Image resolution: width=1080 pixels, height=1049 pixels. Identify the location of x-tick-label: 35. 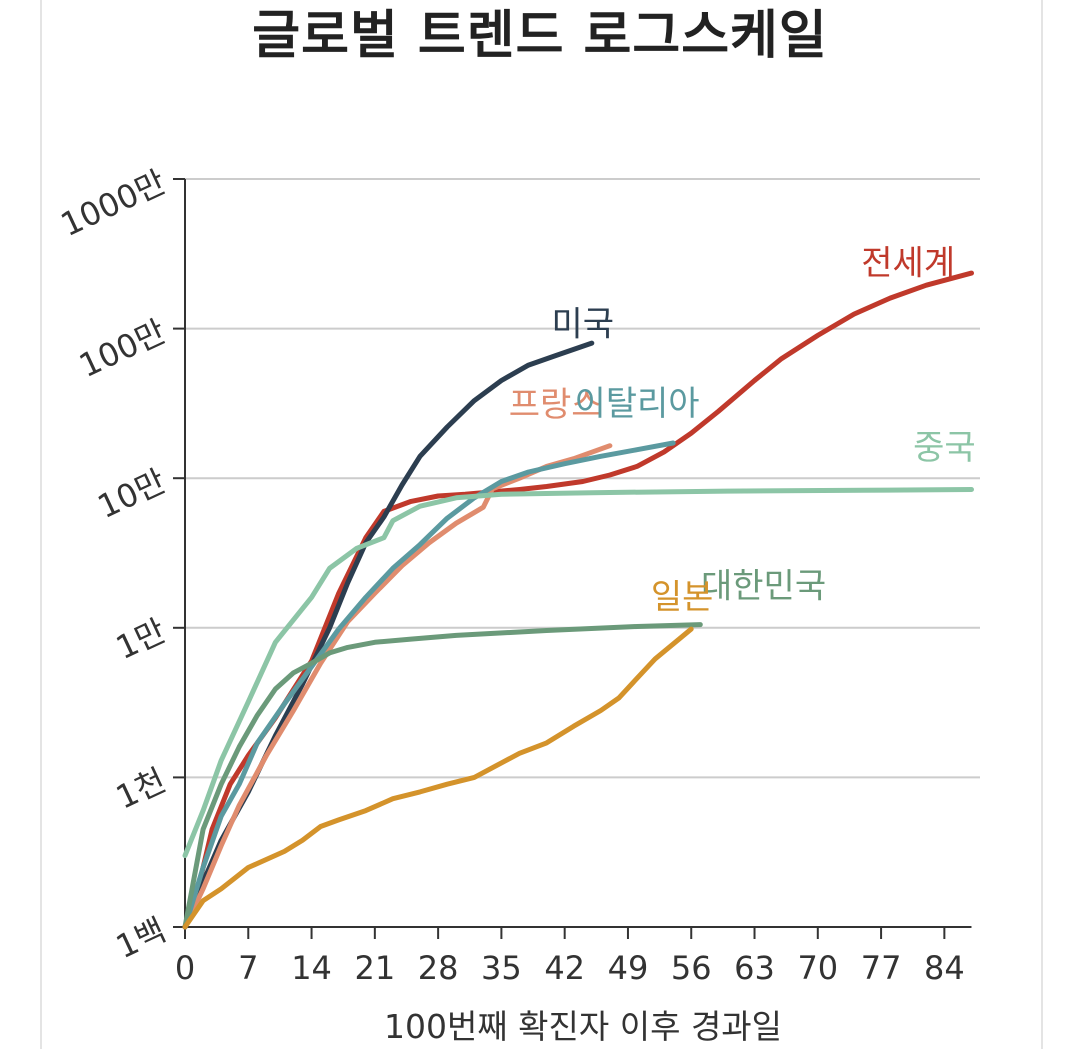
(501, 968).